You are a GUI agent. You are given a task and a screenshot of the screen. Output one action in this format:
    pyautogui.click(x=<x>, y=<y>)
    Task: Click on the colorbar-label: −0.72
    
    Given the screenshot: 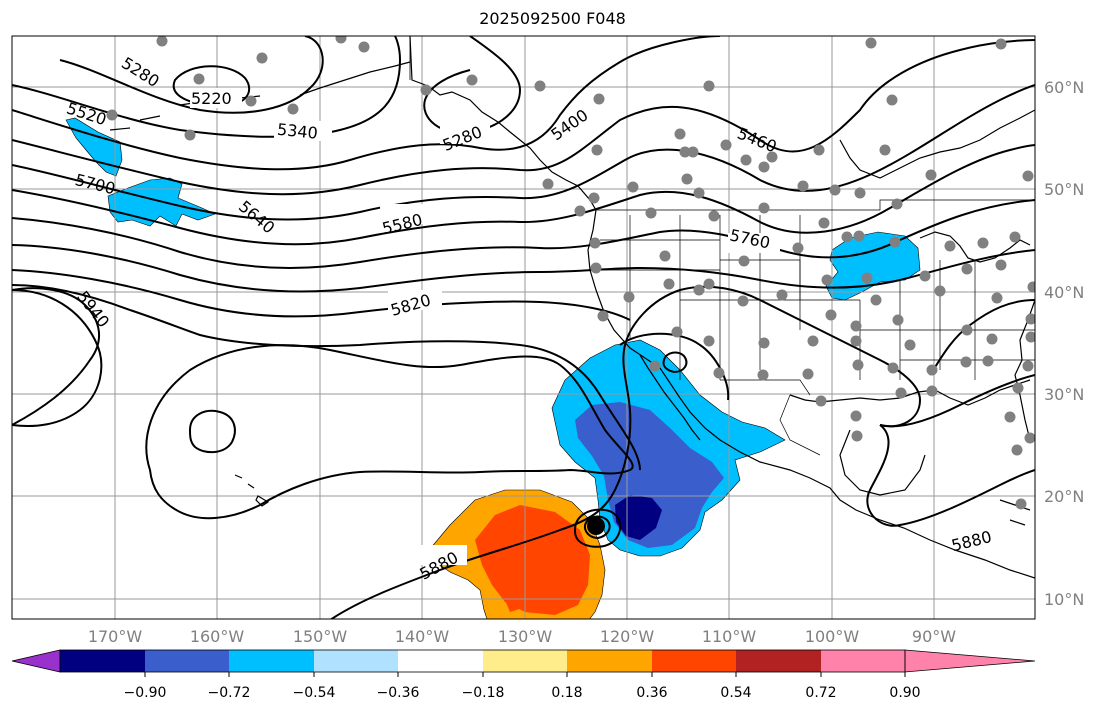 What is the action you would take?
    pyautogui.click(x=229, y=693)
    